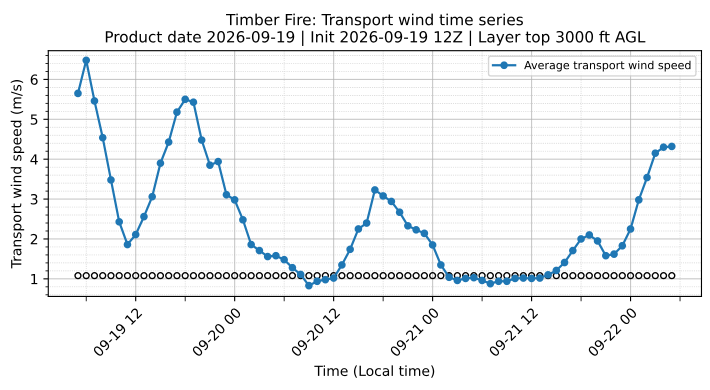  I want to click on x-axis-title: Time (Local time), so click(374, 371).